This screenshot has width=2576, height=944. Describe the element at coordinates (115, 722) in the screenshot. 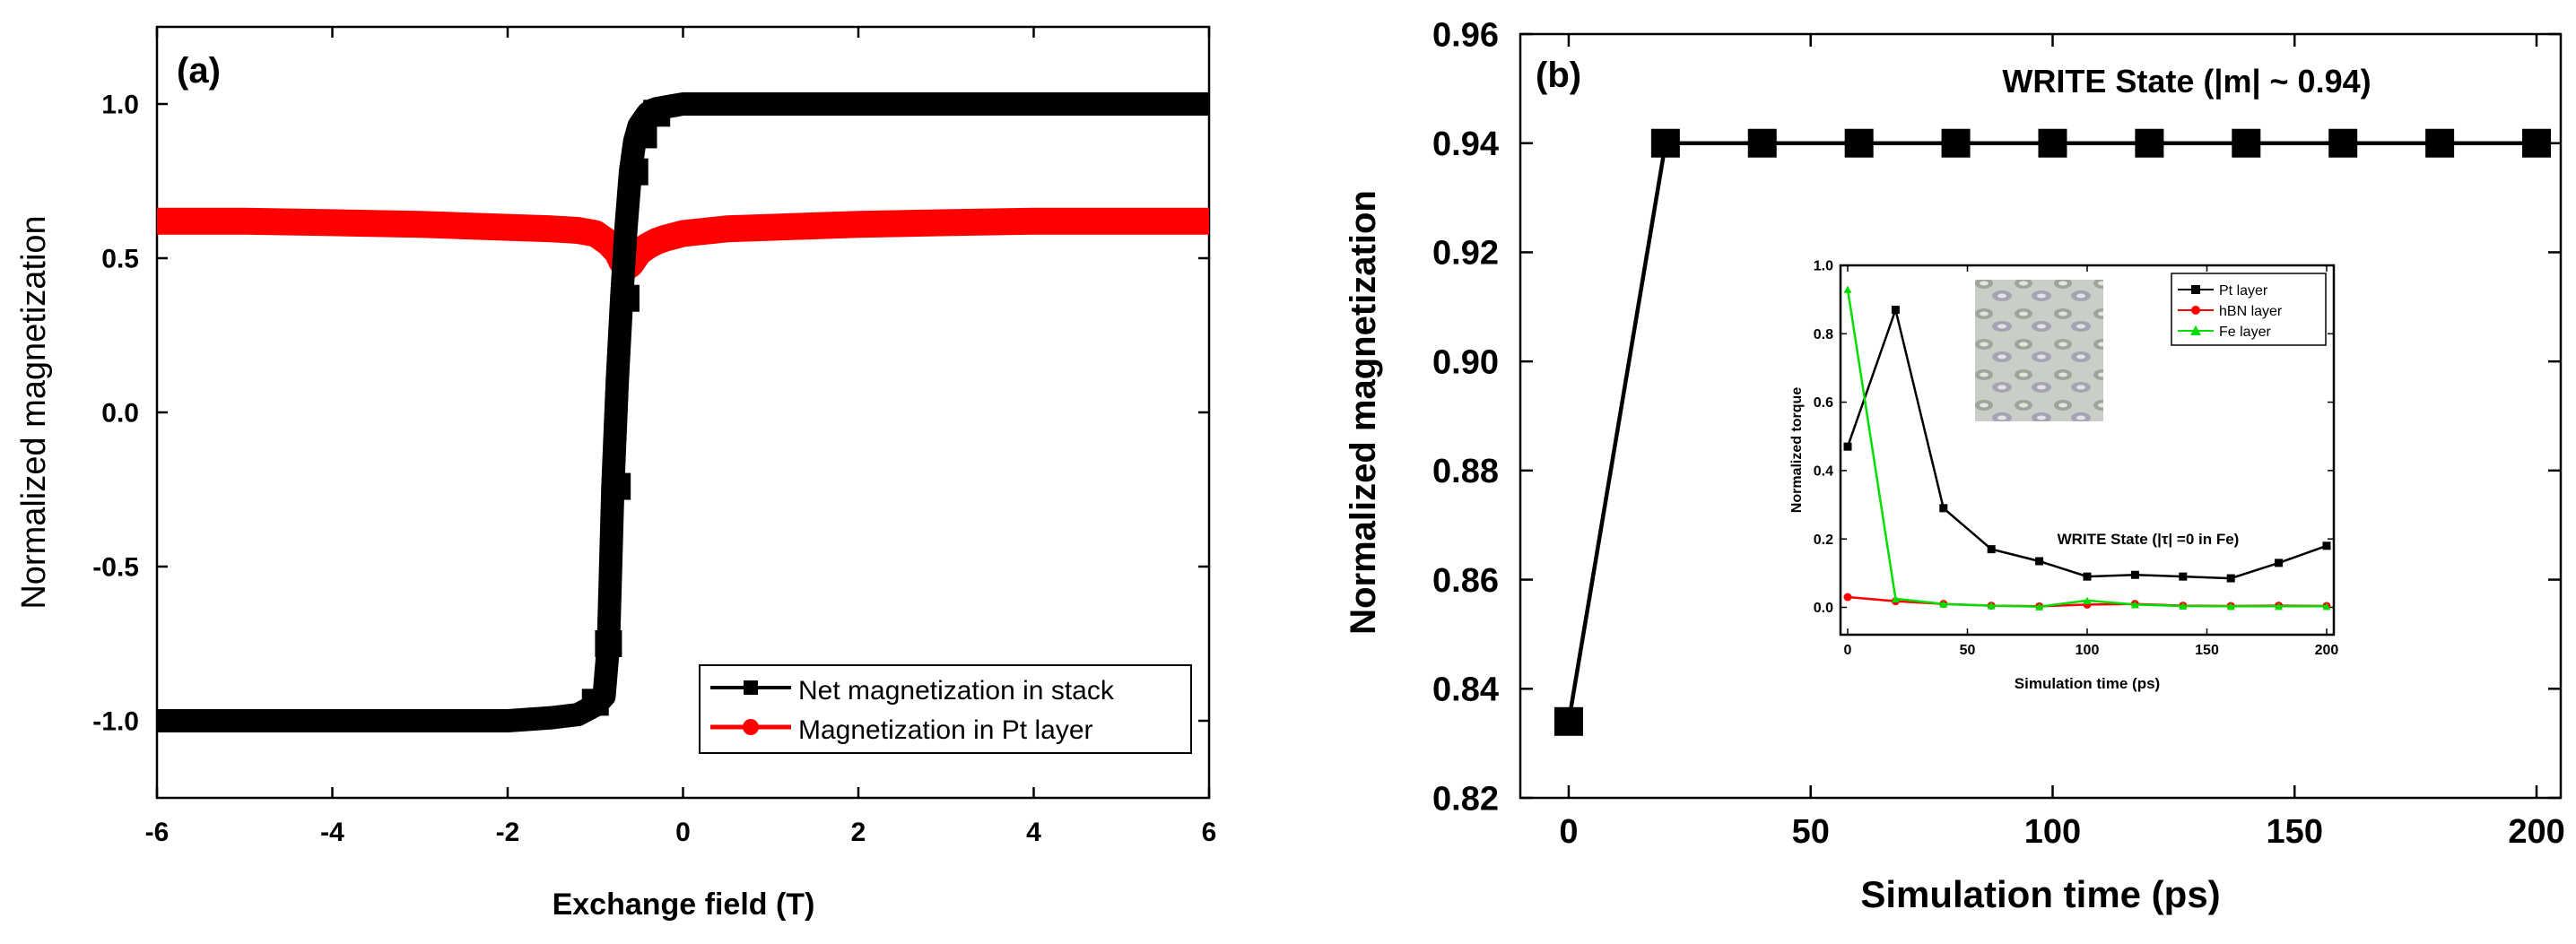

I see `panel-a-y-tick-label: -1.0` at that location.